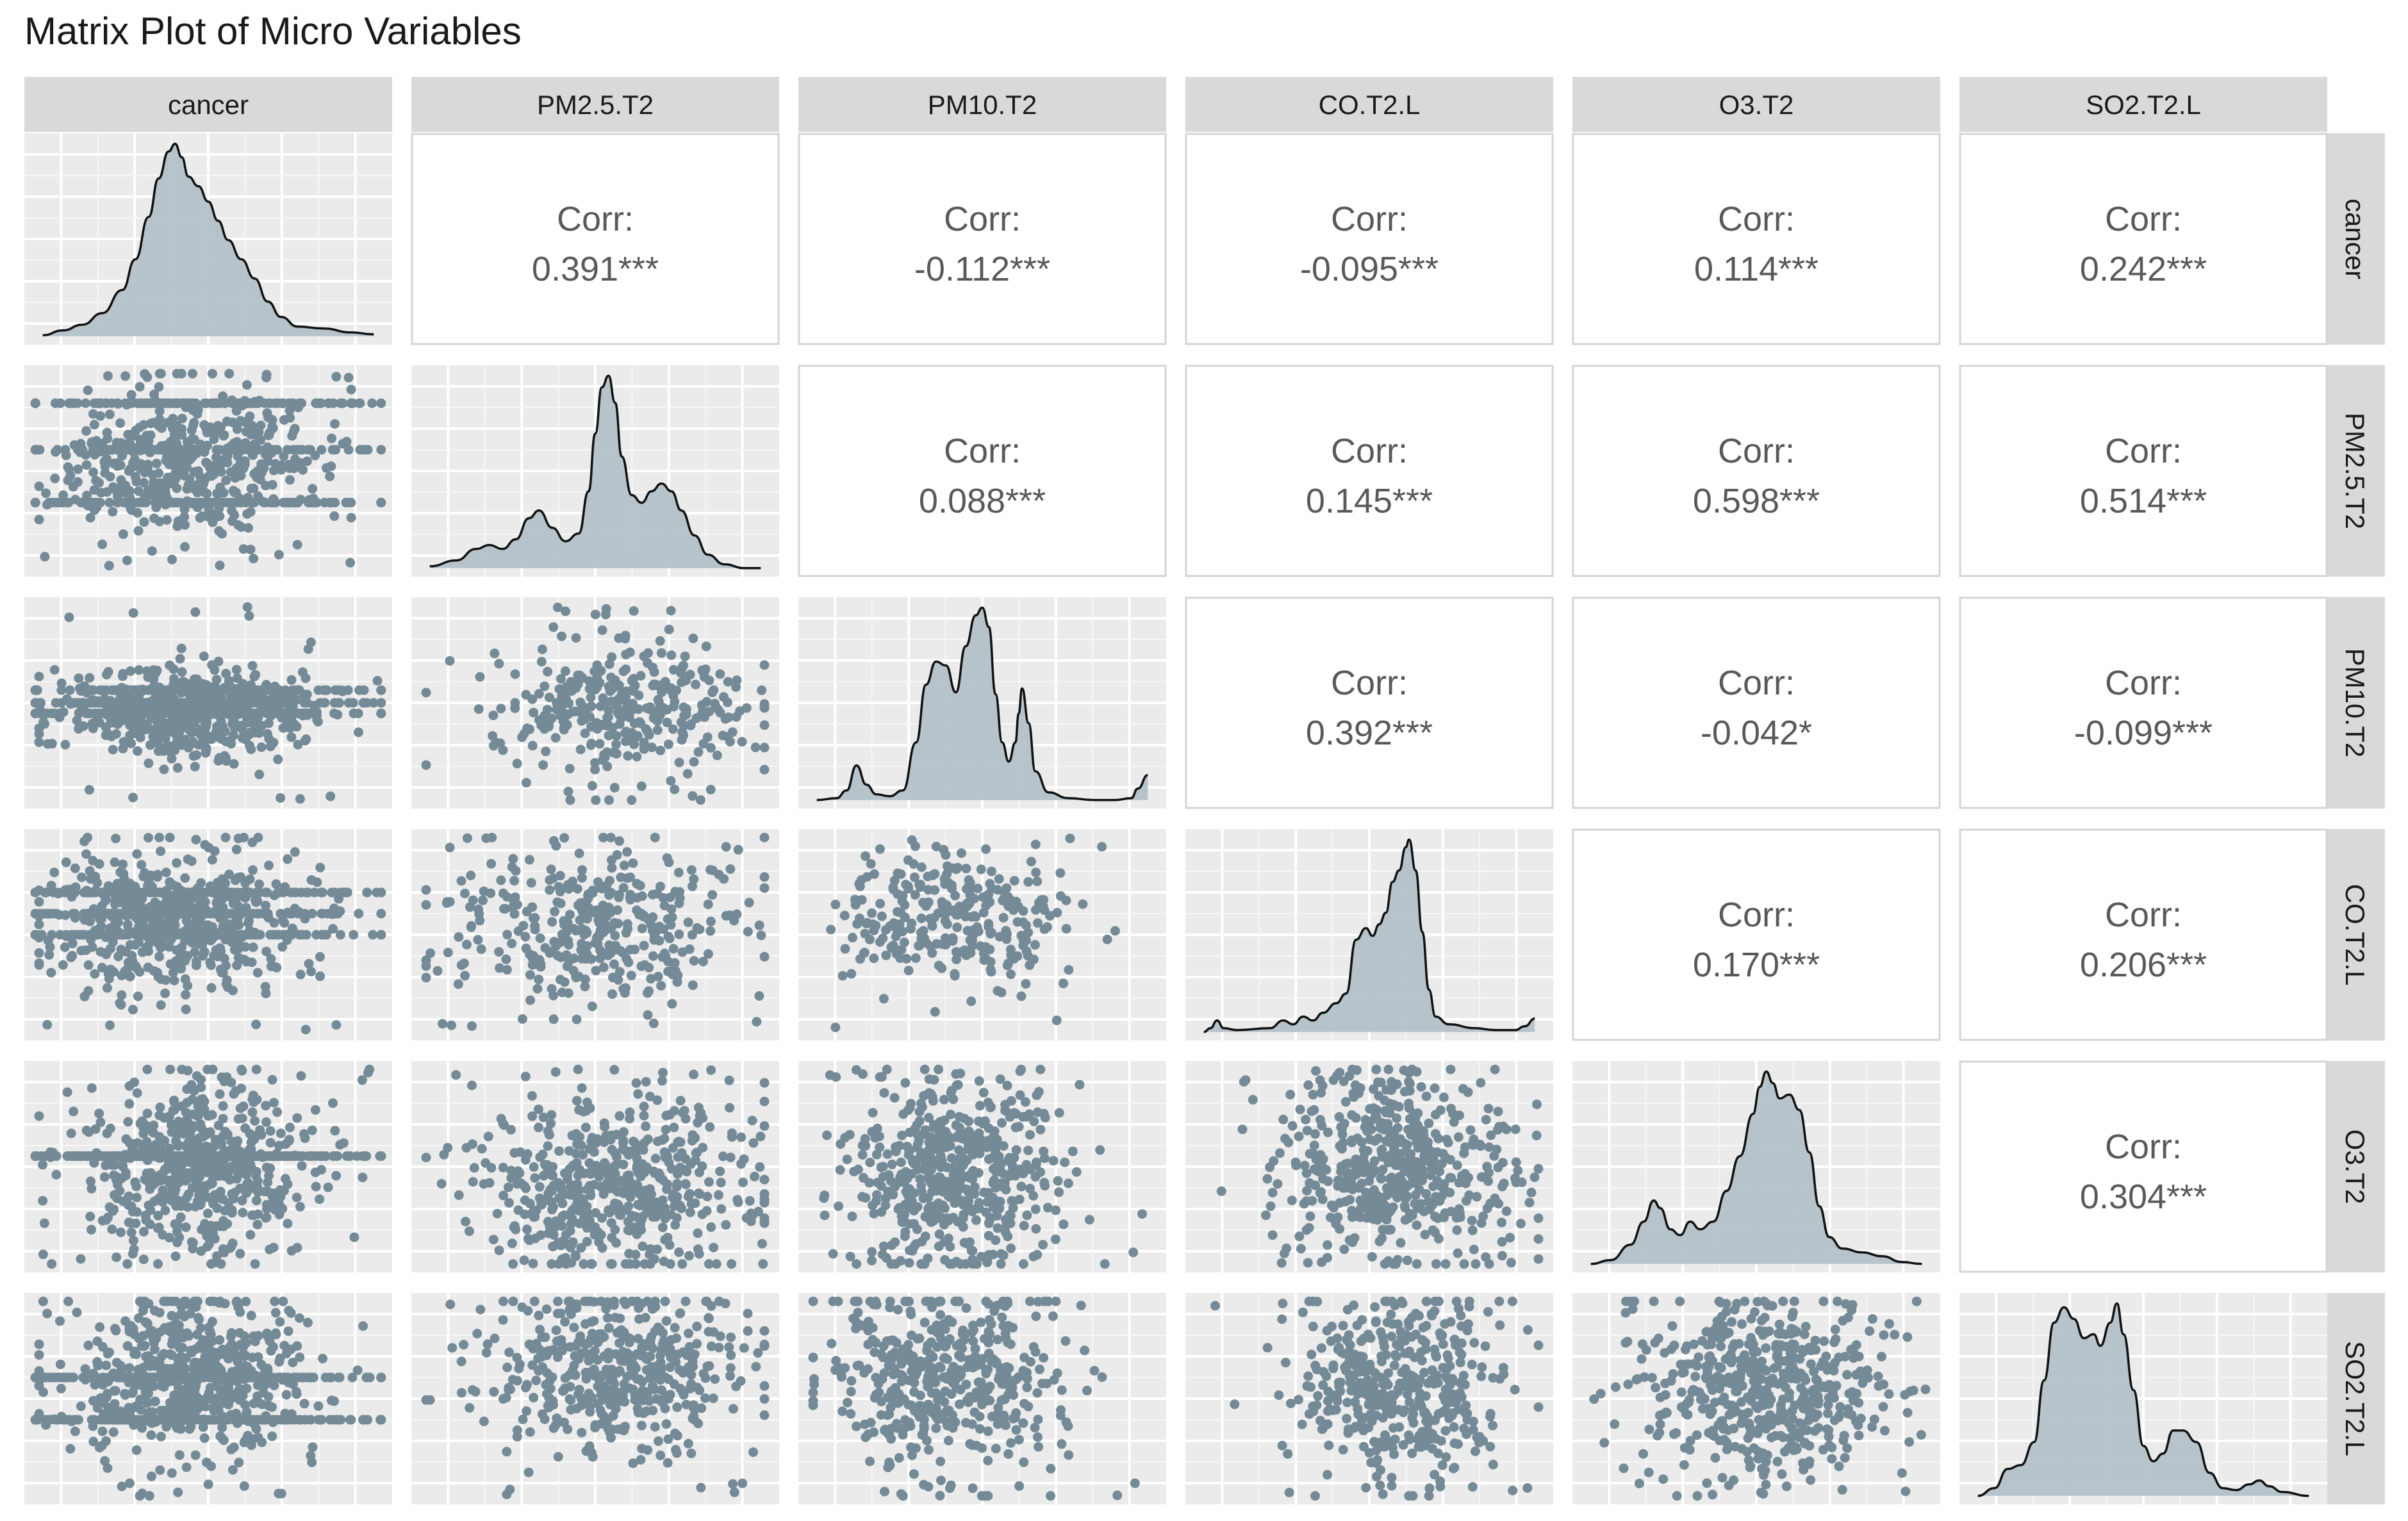  I want to click on panel-r0-c5: Corr:0.242***, so click(2143, 239).